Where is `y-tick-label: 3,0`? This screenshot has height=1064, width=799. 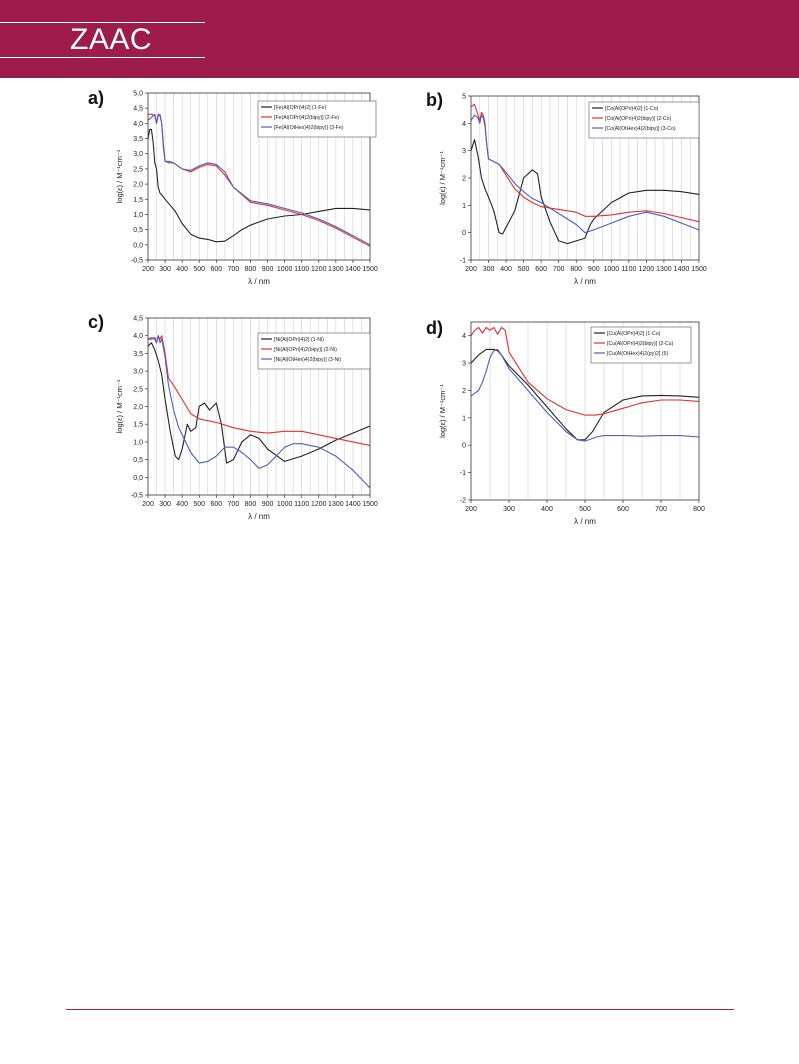
y-tick-label: 3,0 is located at coordinates (138, 372).